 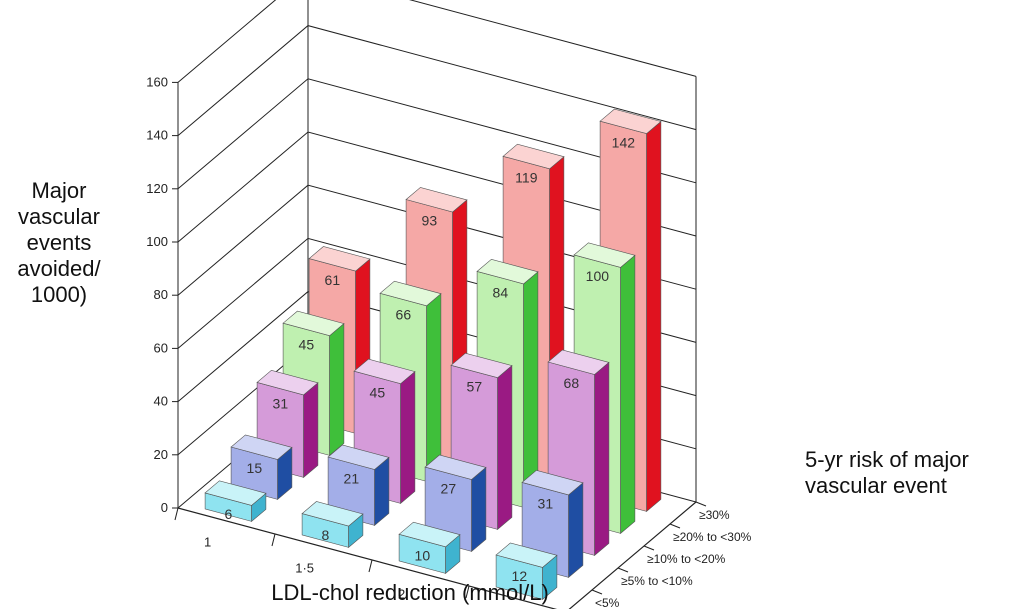 What do you see at coordinates (161, 401) in the screenshot?
I see `y-tick-label: 40` at bounding box center [161, 401].